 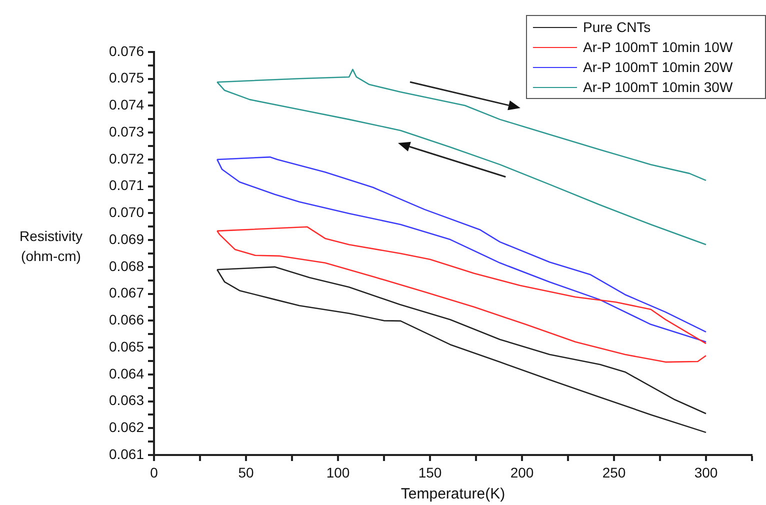 I want to click on y-tick-label: 0.073, so click(x=126, y=131).